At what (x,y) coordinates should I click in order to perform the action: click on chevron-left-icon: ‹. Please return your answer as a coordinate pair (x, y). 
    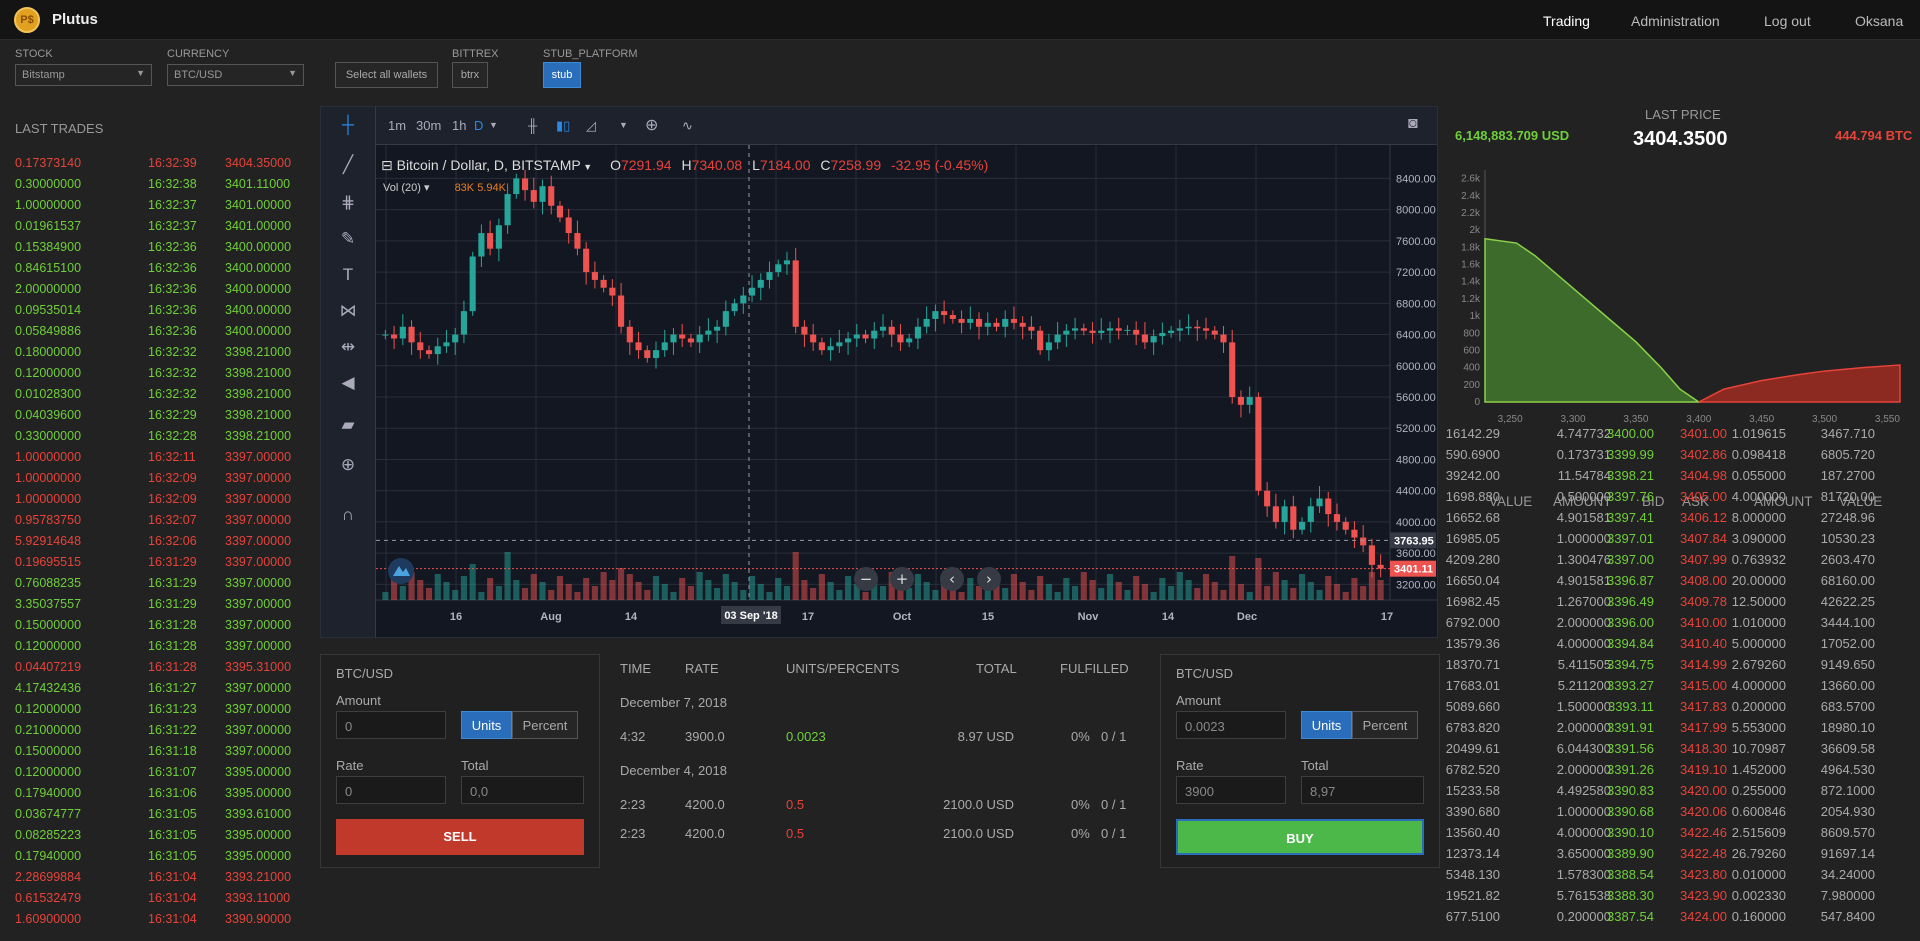
    Looking at the image, I should click on (952, 579).